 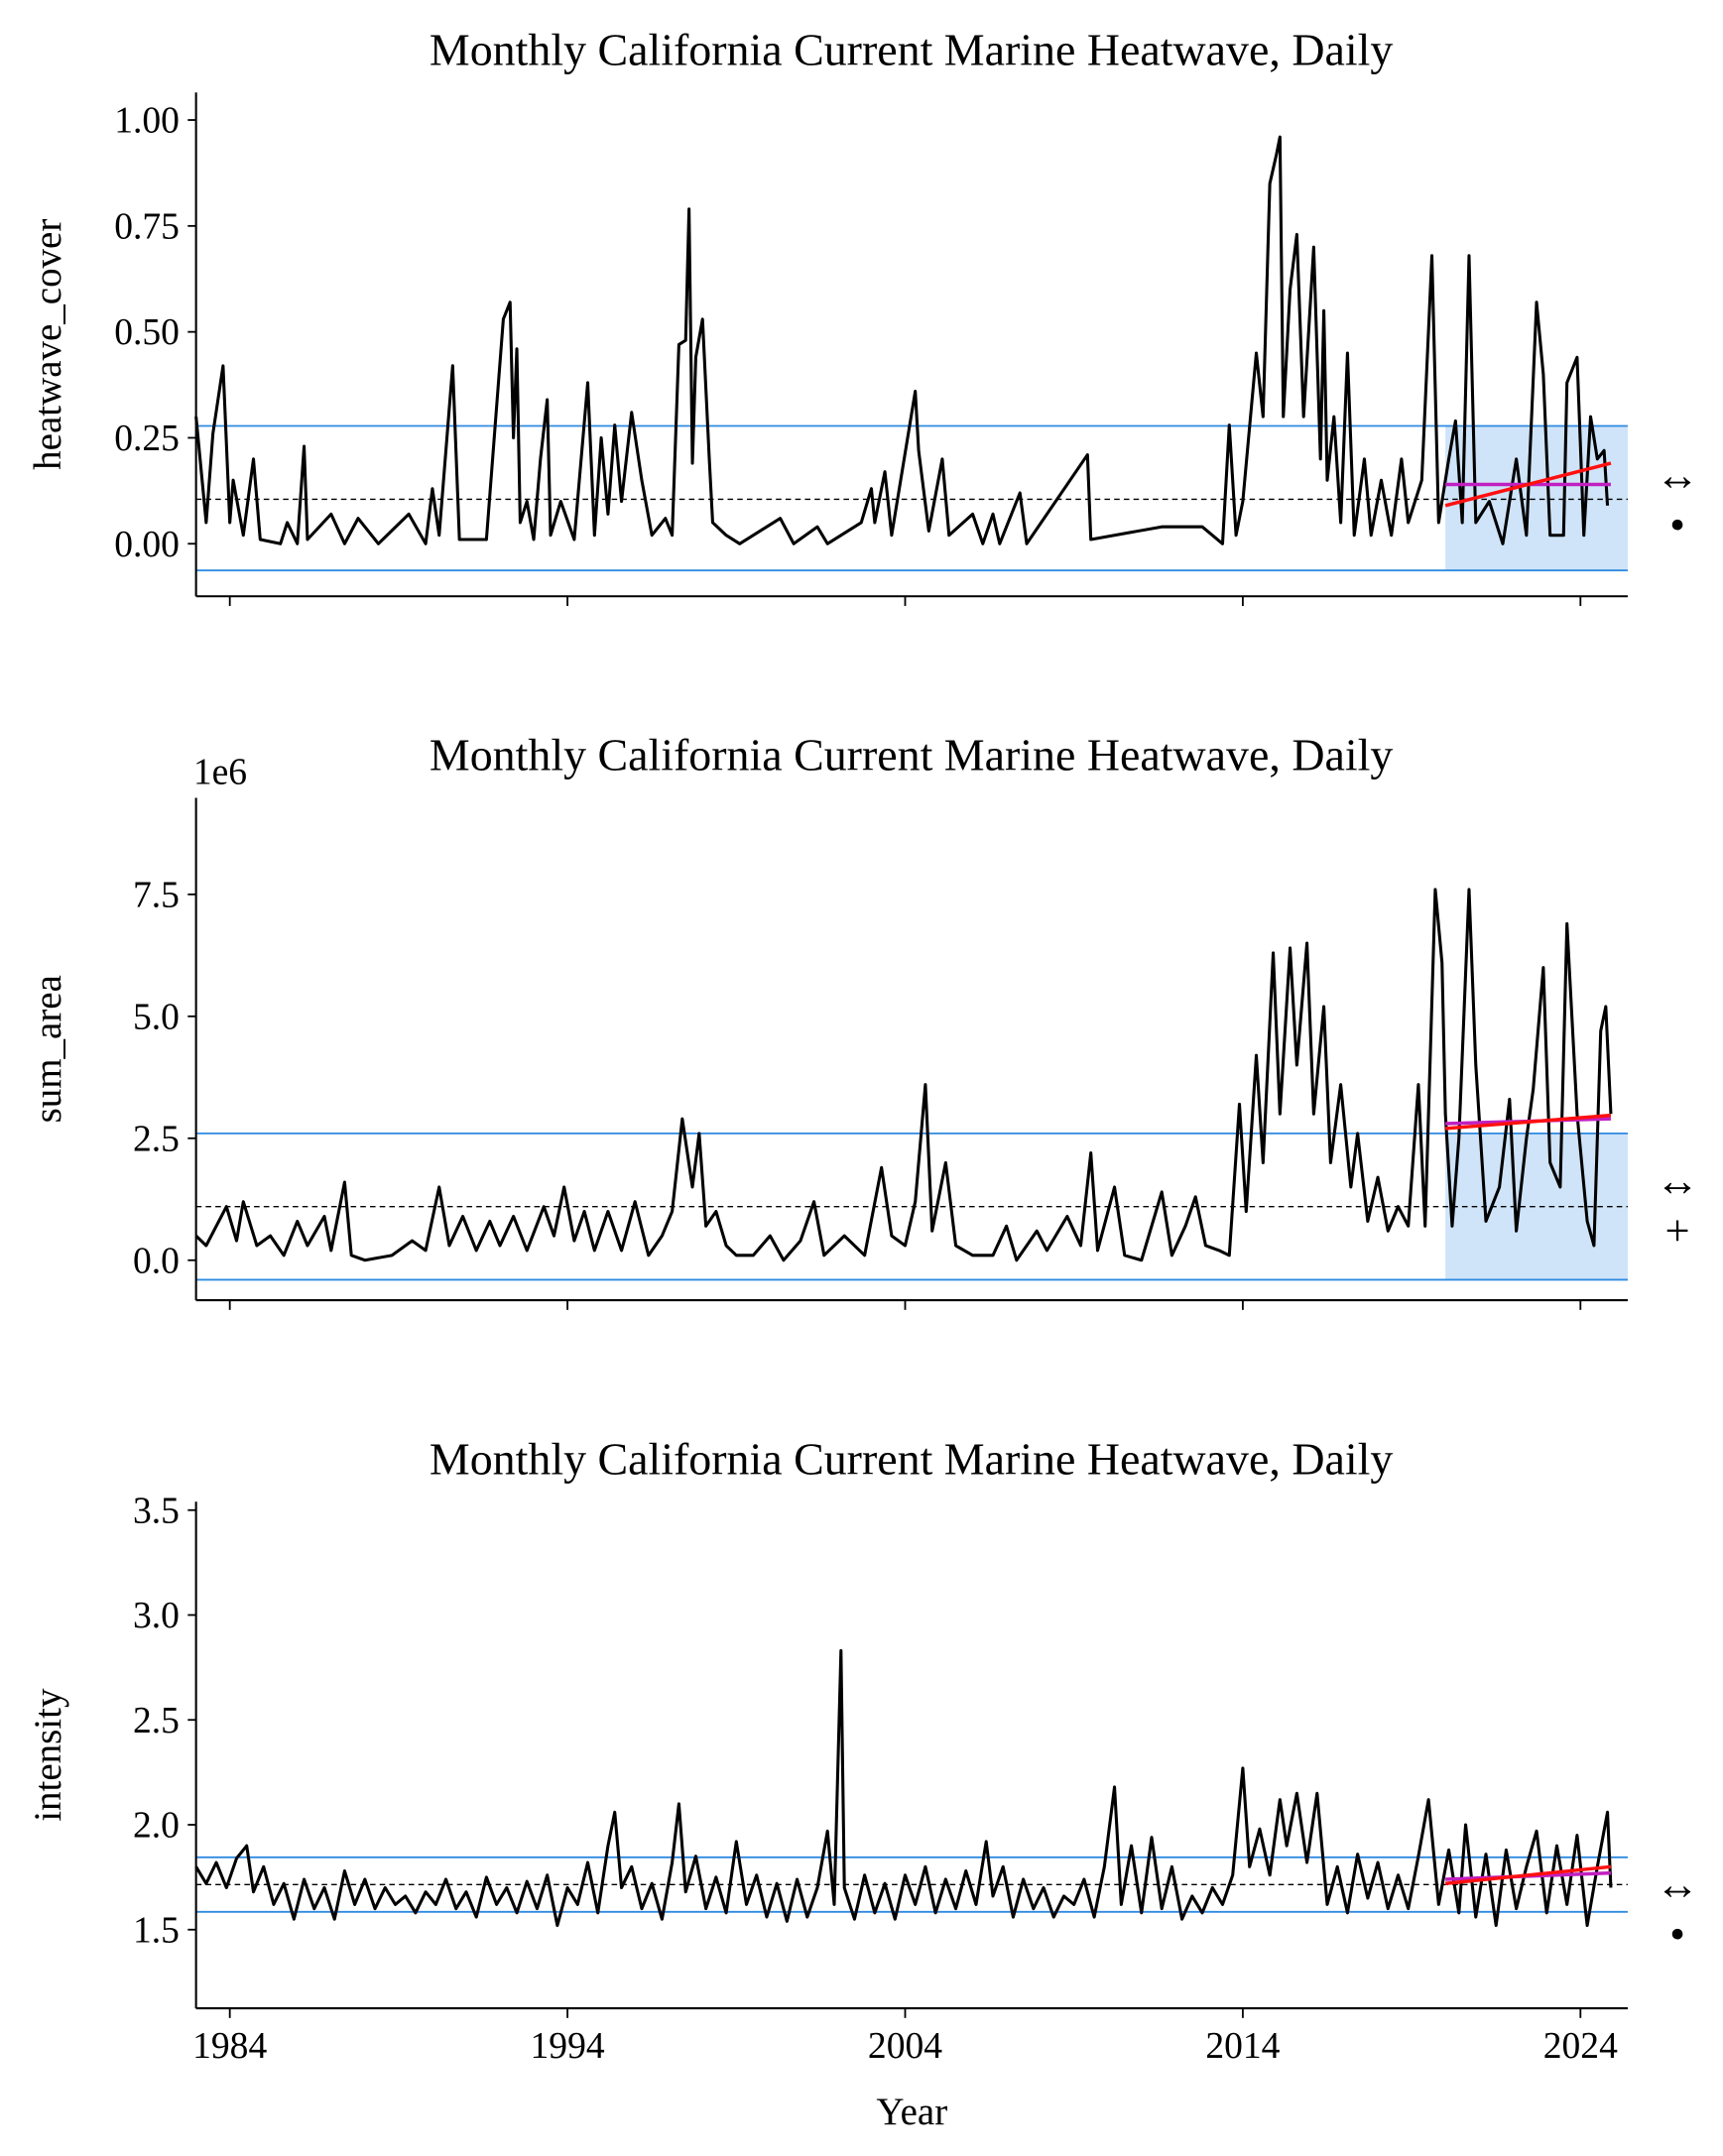 What do you see at coordinates (1580, 2046) in the screenshot?
I see `x-tick-label: 2024` at bounding box center [1580, 2046].